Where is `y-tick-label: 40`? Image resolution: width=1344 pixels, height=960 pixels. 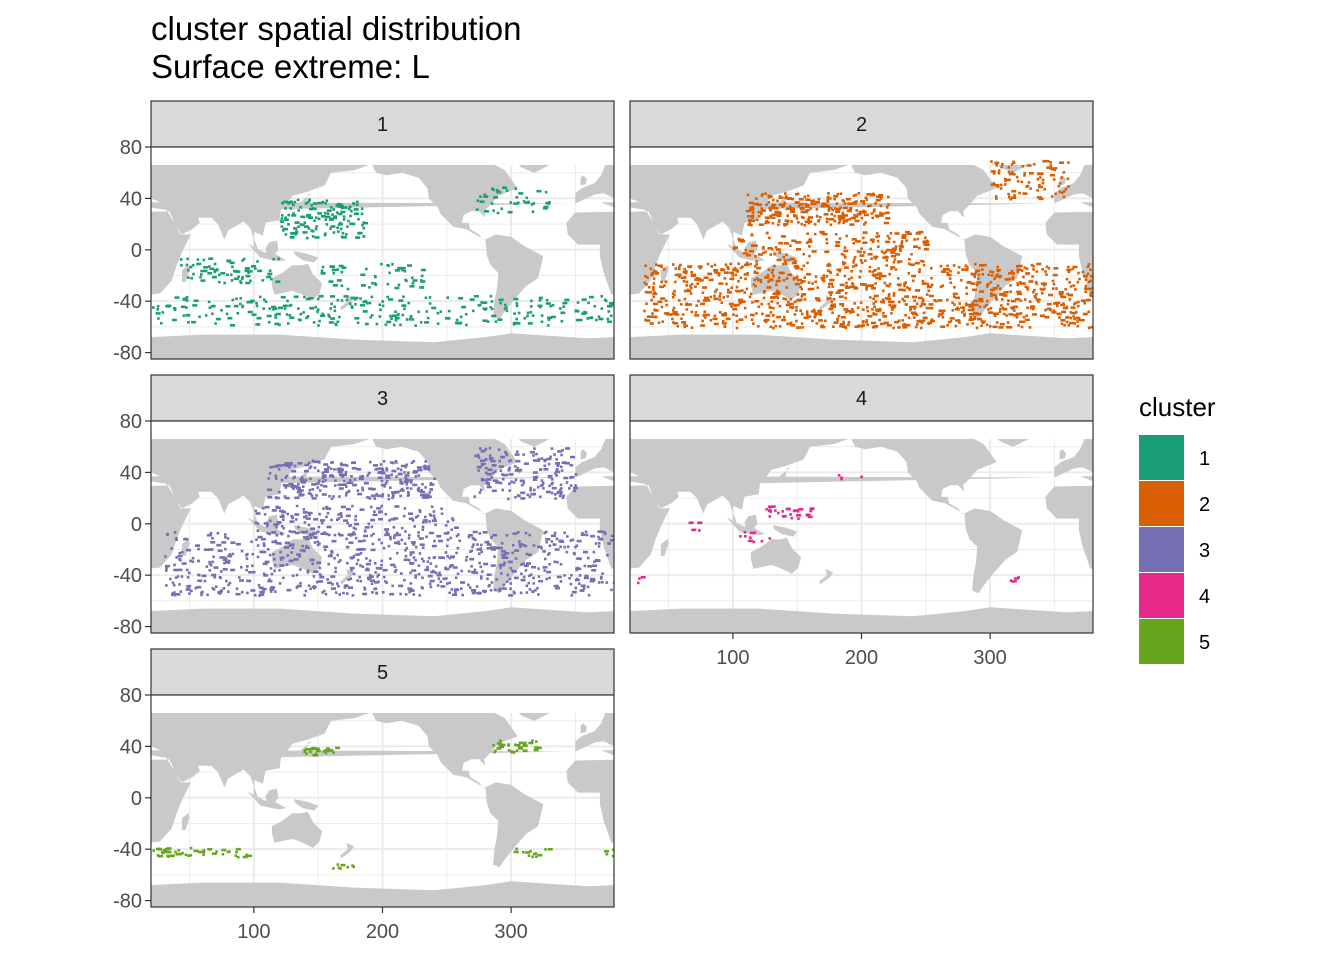
y-tick-label: 40 is located at coordinates (131, 747).